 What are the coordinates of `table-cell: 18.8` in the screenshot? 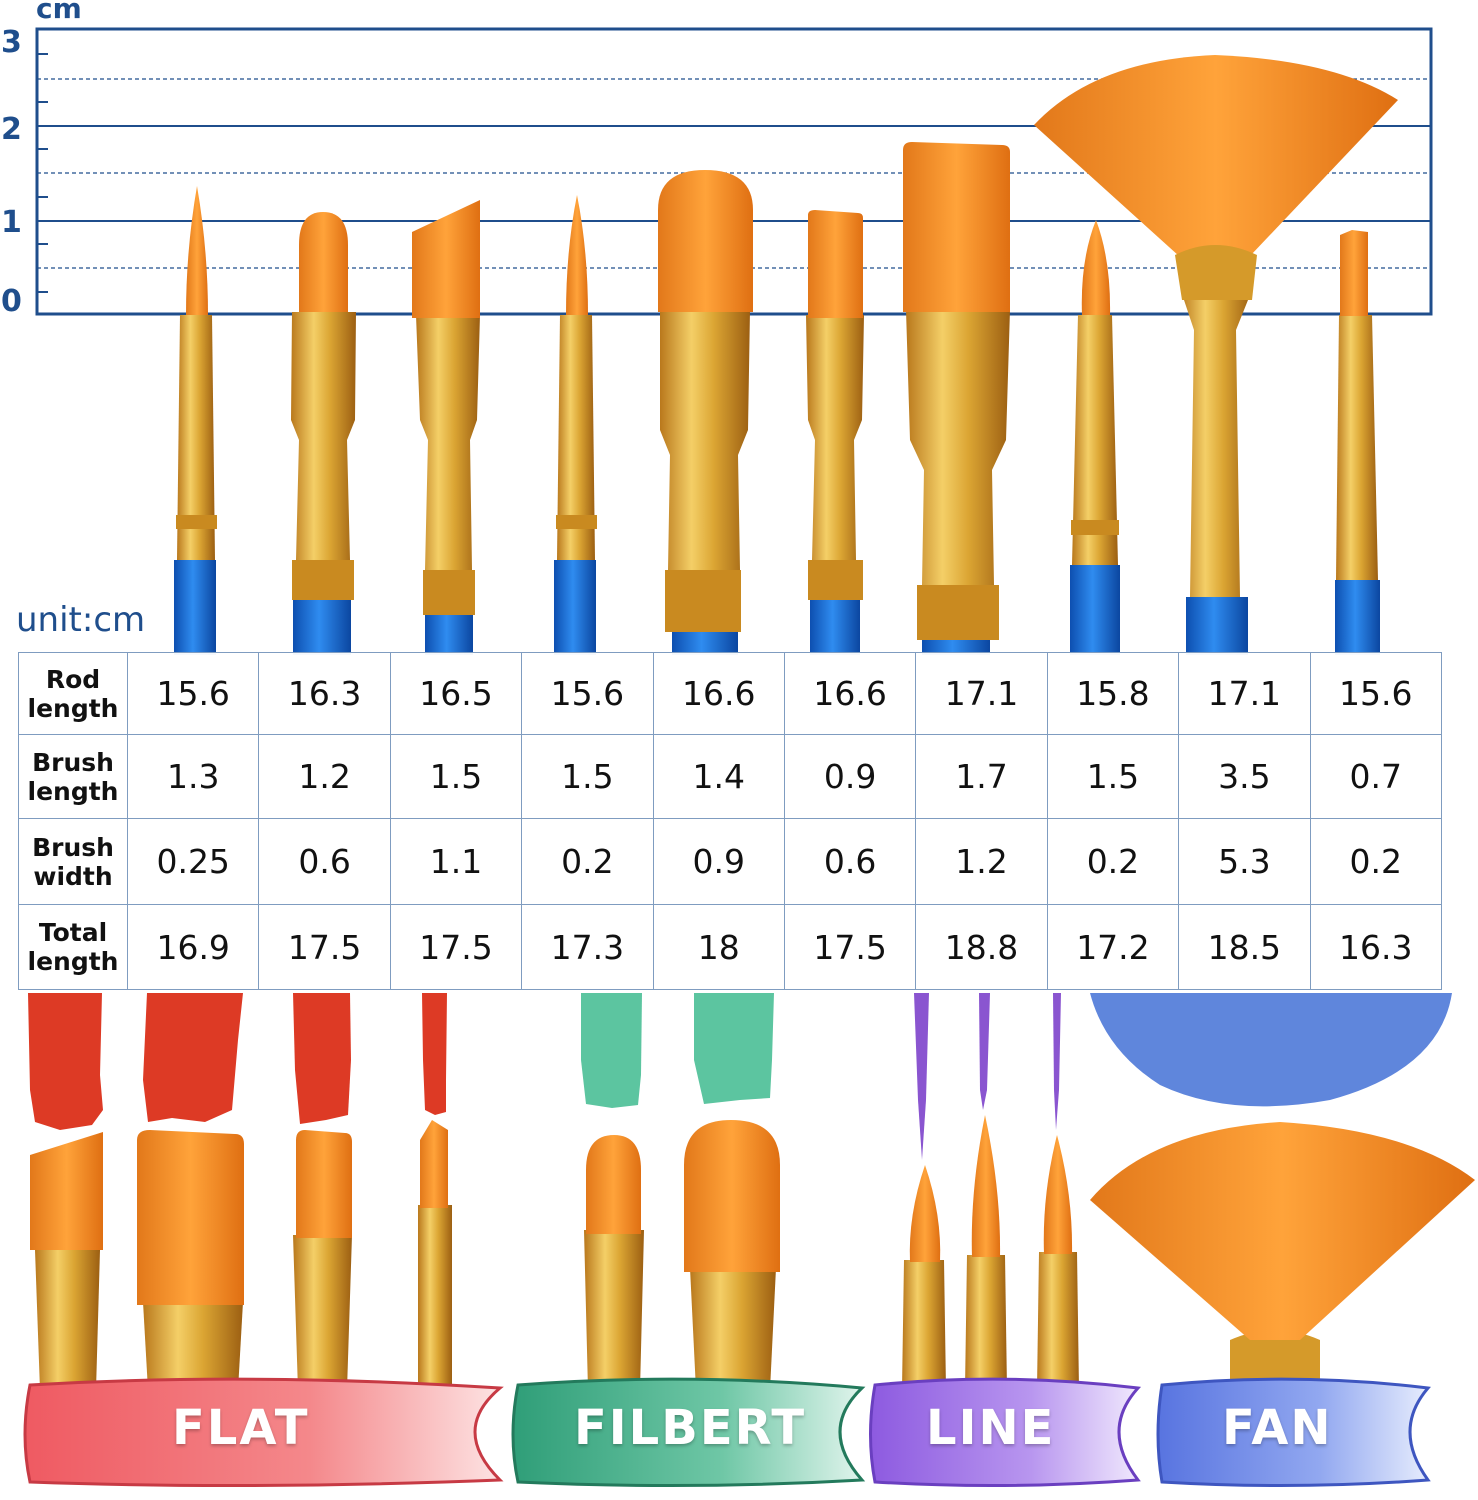 It's located at (981, 947).